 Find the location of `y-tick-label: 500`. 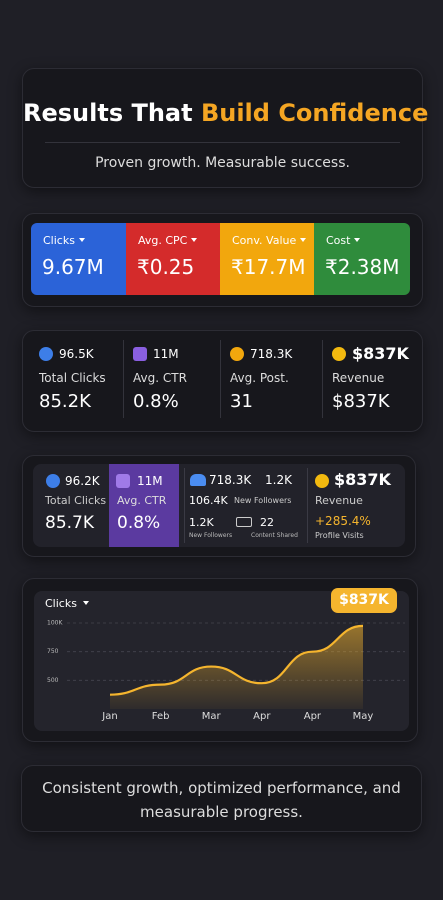

y-tick-label: 500 is located at coordinates (53, 680).